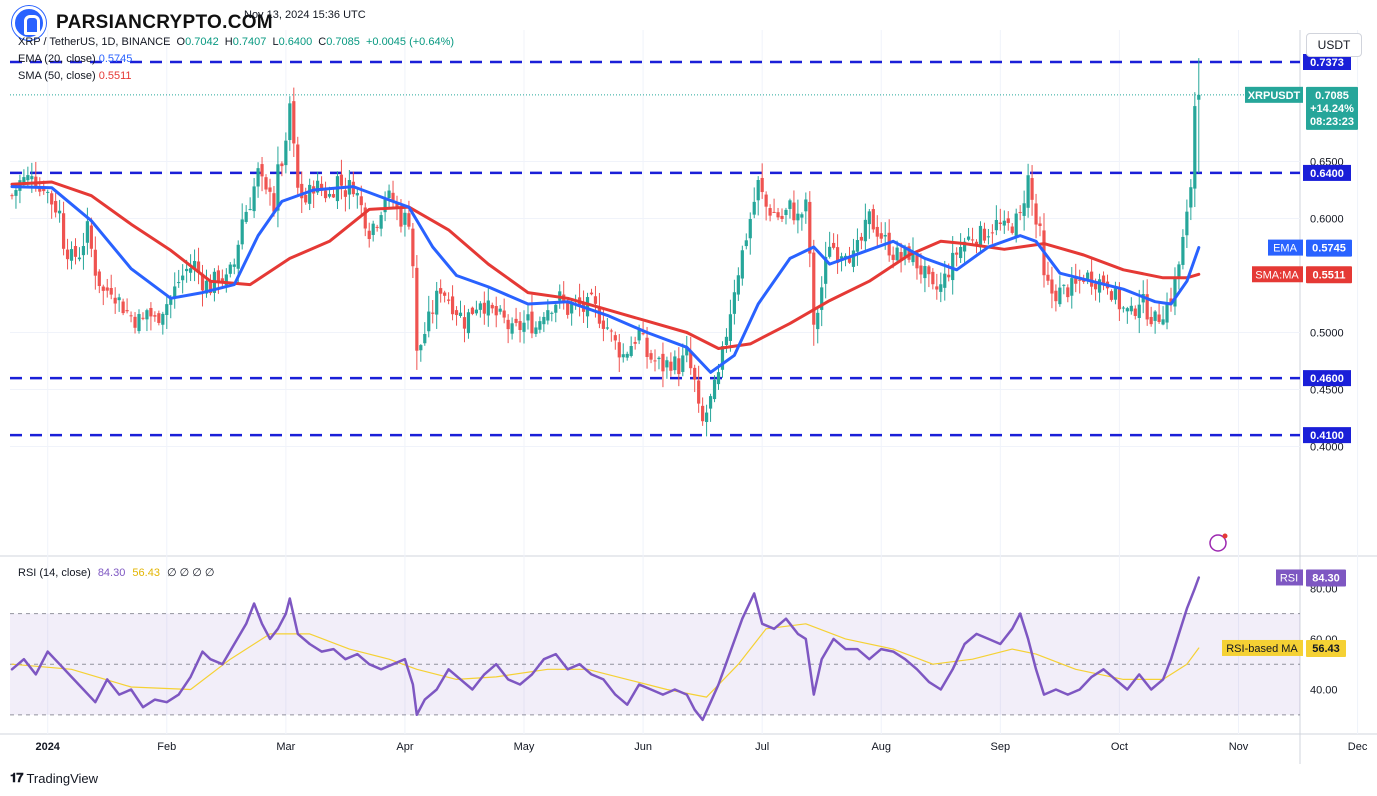  What do you see at coordinates (1218, 543) in the screenshot?
I see `alert-icon` at bounding box center [1218, 543].